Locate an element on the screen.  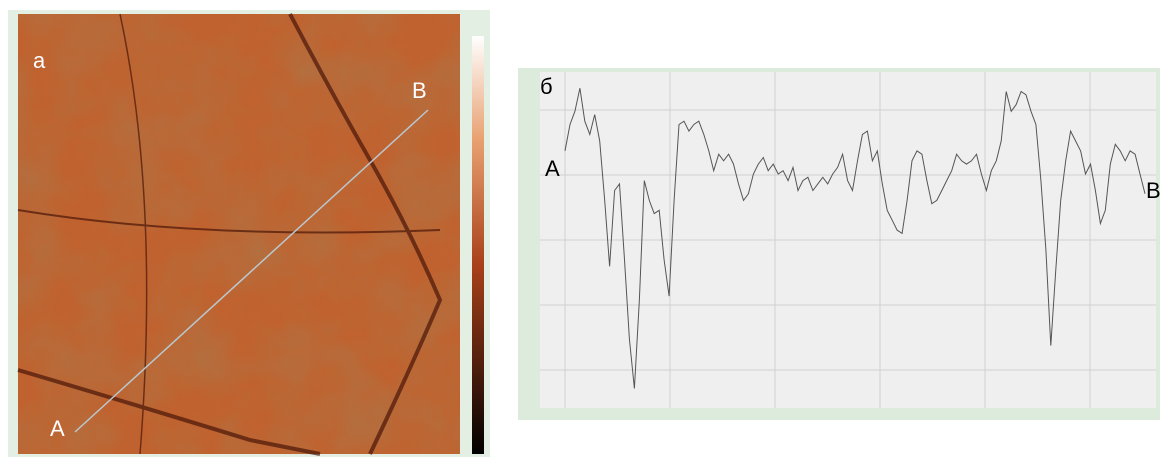
panel-label: a is located at coordinates (39, 60).